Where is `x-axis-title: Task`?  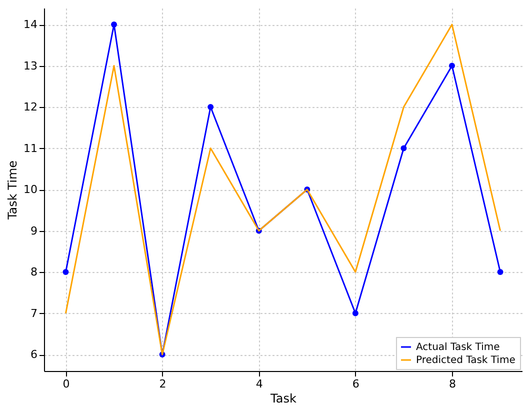 x-axis-title: Task is located at coordinates (283, 399).